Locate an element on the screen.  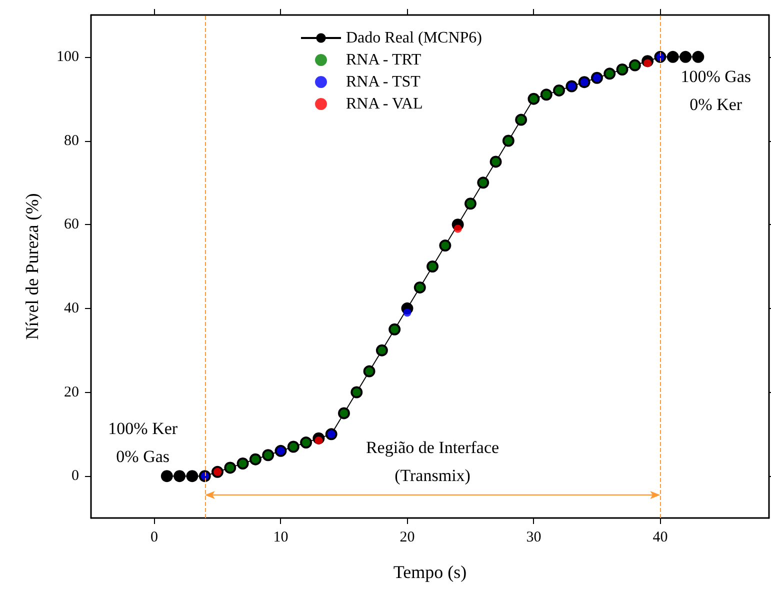
legend-label: RNA - VAL is located at coordinates (384, 104).